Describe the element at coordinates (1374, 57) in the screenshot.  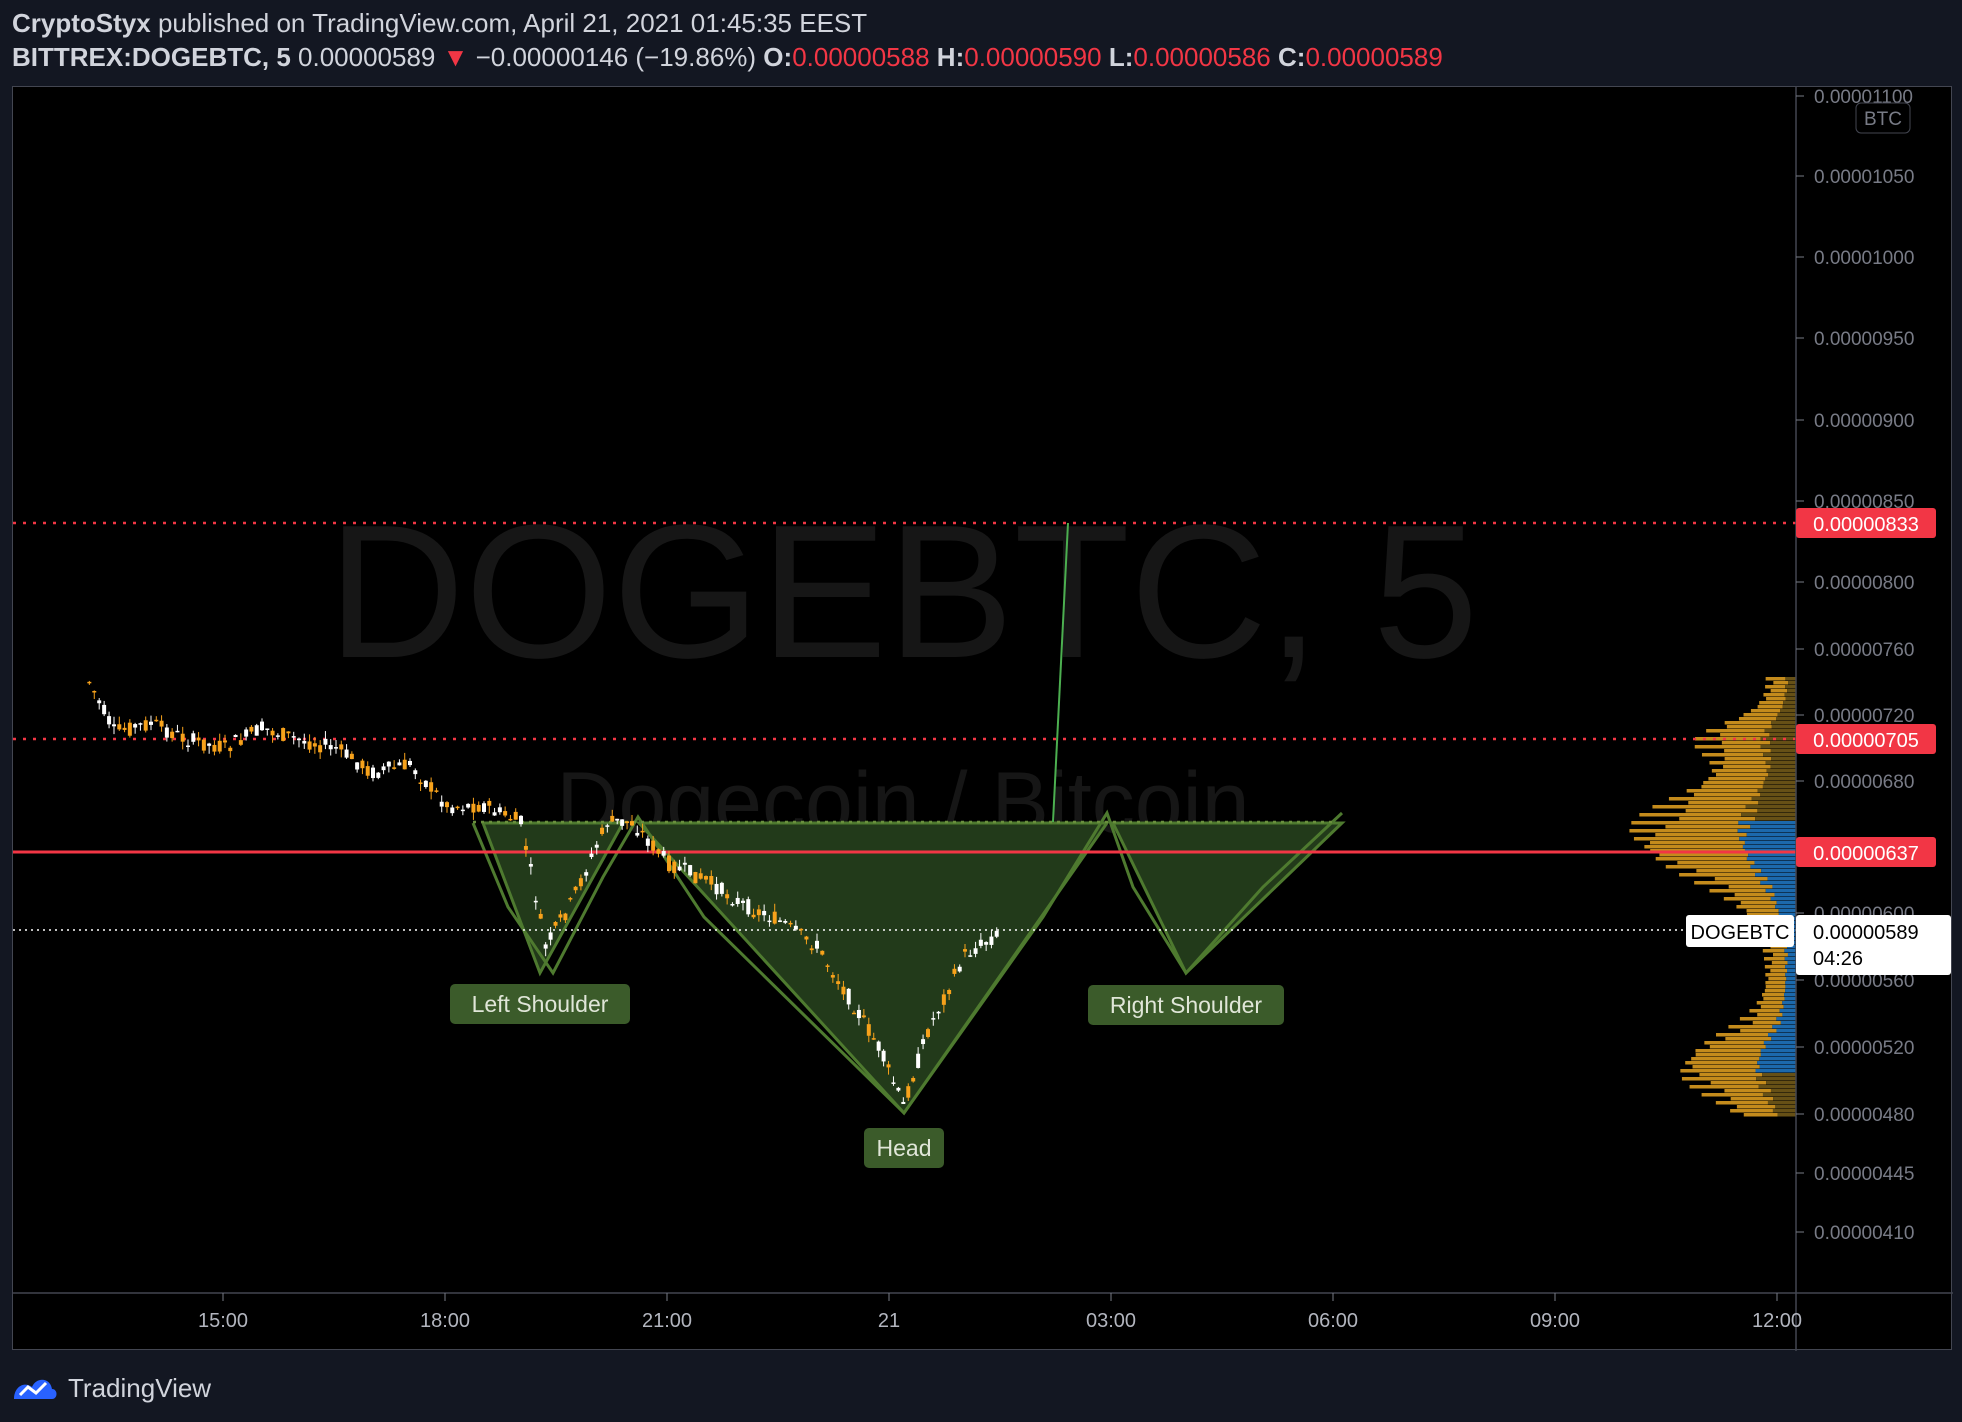
I see `close-value: 0.00000589` at that location.